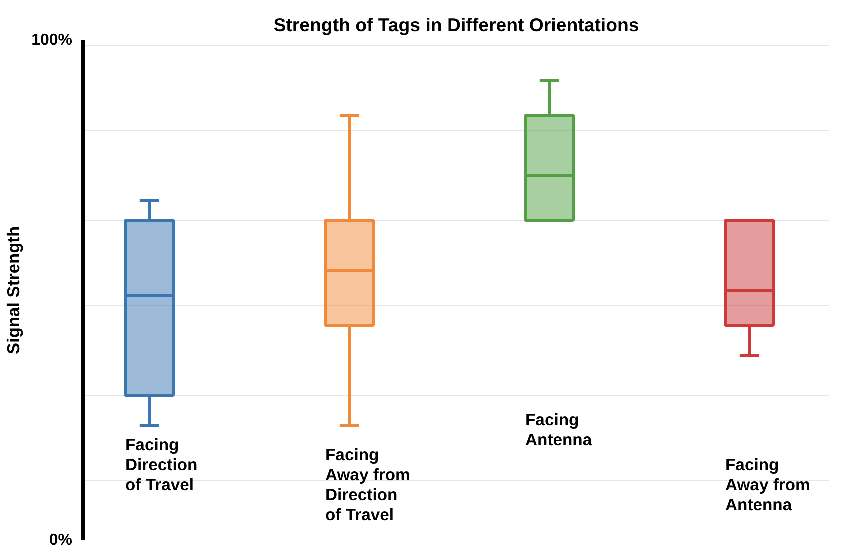  Describe the element at coordinates (162, 465) in the screenshot. I see `x-tick-label: Facing Direction of Travel` at that location.